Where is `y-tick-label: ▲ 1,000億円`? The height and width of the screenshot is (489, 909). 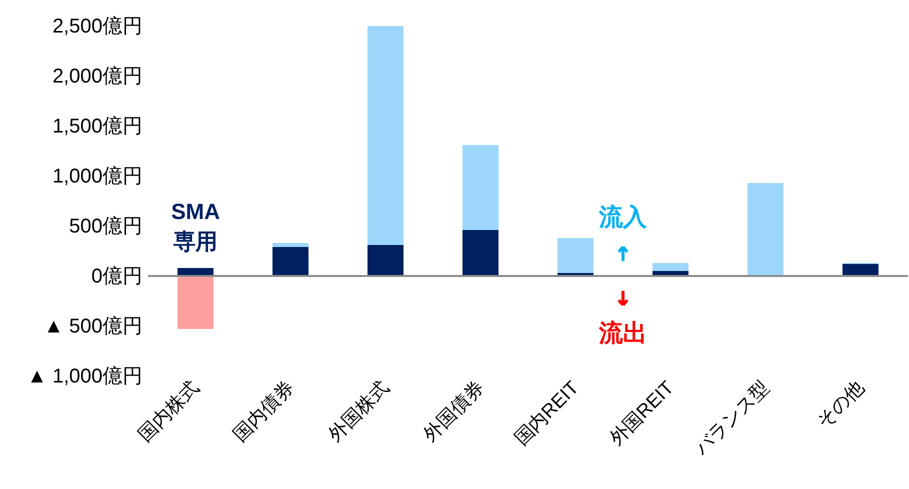
y-tick-label: ▲ 1,000億円 is located at coordinates (84, 377).